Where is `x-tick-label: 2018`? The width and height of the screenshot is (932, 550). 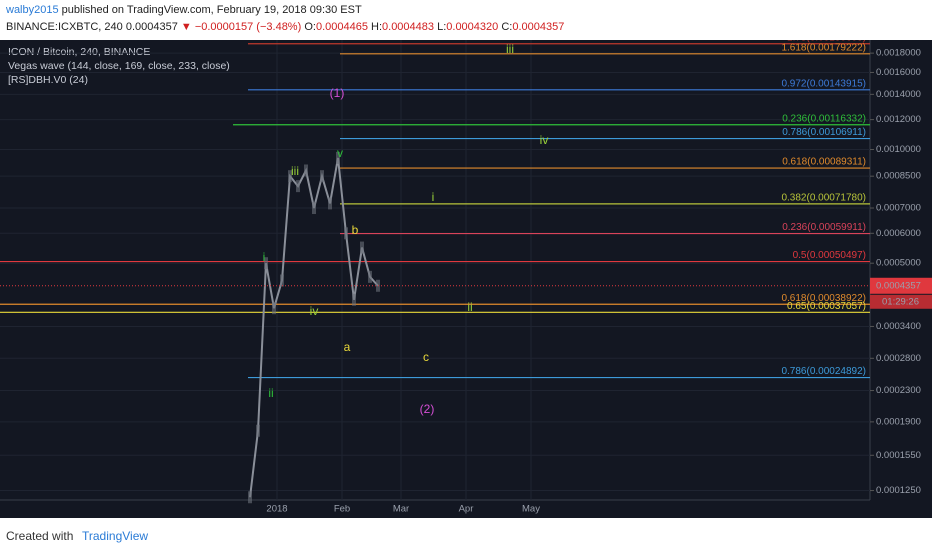 x-tick-label: 2018 is located at coordinates (276, 509).